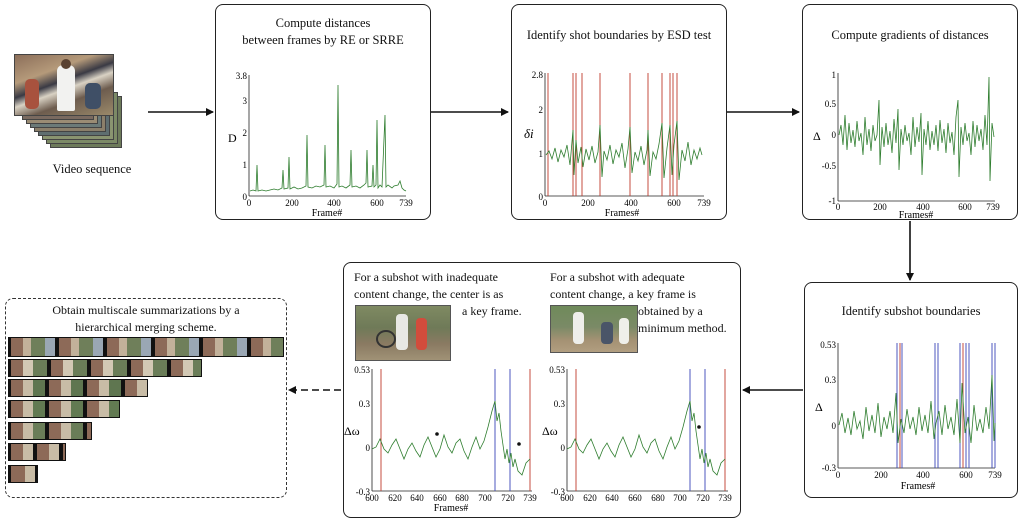  What do you see at coordinates (966, 475) in the screenshot?
I see `step4-xtick-3: 600` at bounding box center [966, 475].